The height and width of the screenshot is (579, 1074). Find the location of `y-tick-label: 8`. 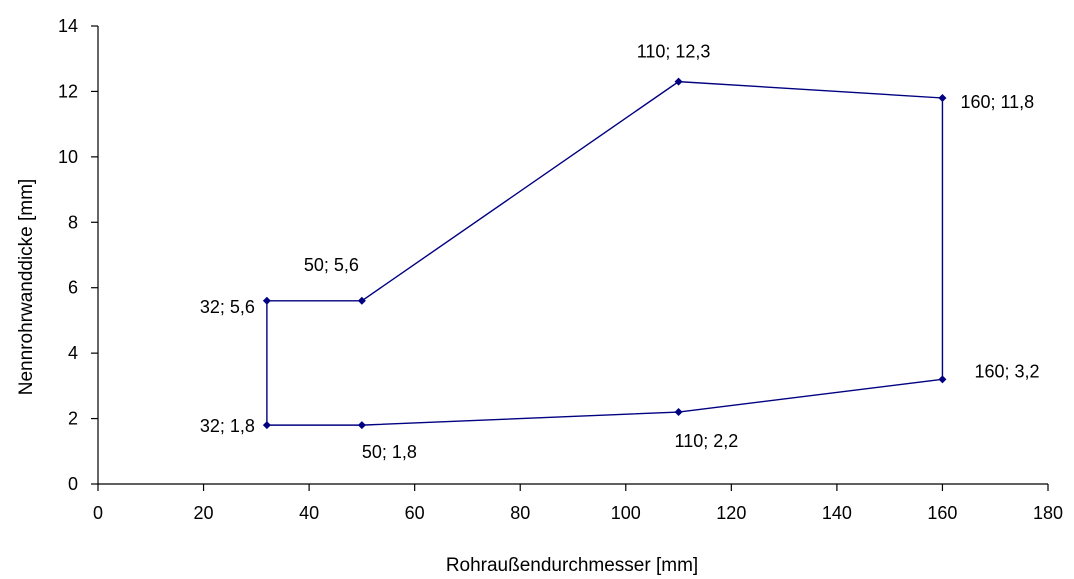

y-tick-label: 8 is located at coordinates (73, 222).